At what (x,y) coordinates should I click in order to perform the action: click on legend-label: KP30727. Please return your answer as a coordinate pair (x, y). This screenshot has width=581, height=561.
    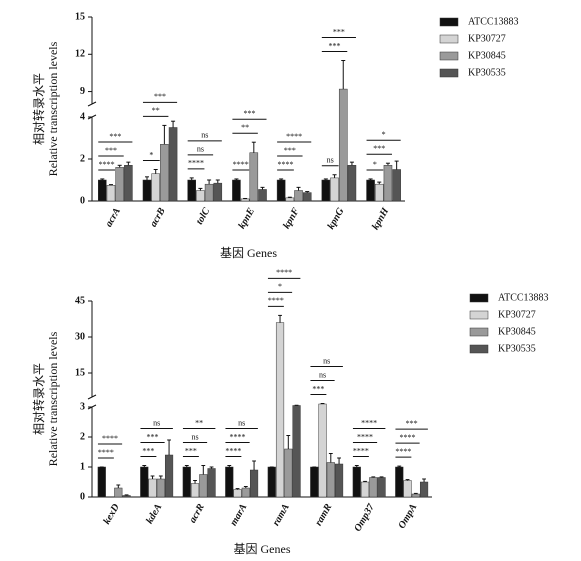
    Looking at the image, I should click on (517, 314).